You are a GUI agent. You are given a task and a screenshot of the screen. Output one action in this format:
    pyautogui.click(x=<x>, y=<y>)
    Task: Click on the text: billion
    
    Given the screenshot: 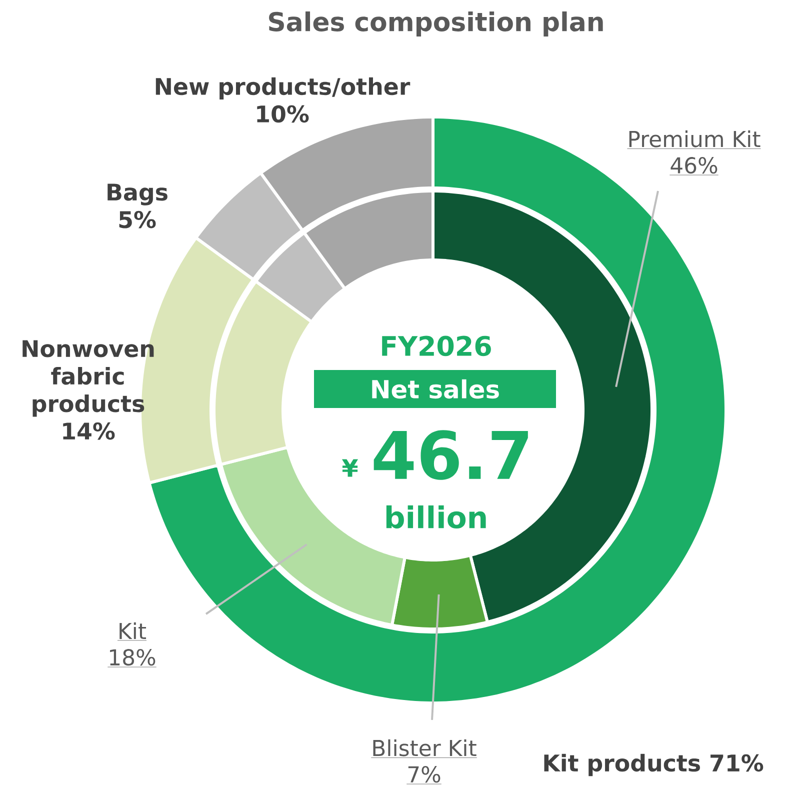 What is the action you would take?
    pyautogui.click(x=436, y=517)
    